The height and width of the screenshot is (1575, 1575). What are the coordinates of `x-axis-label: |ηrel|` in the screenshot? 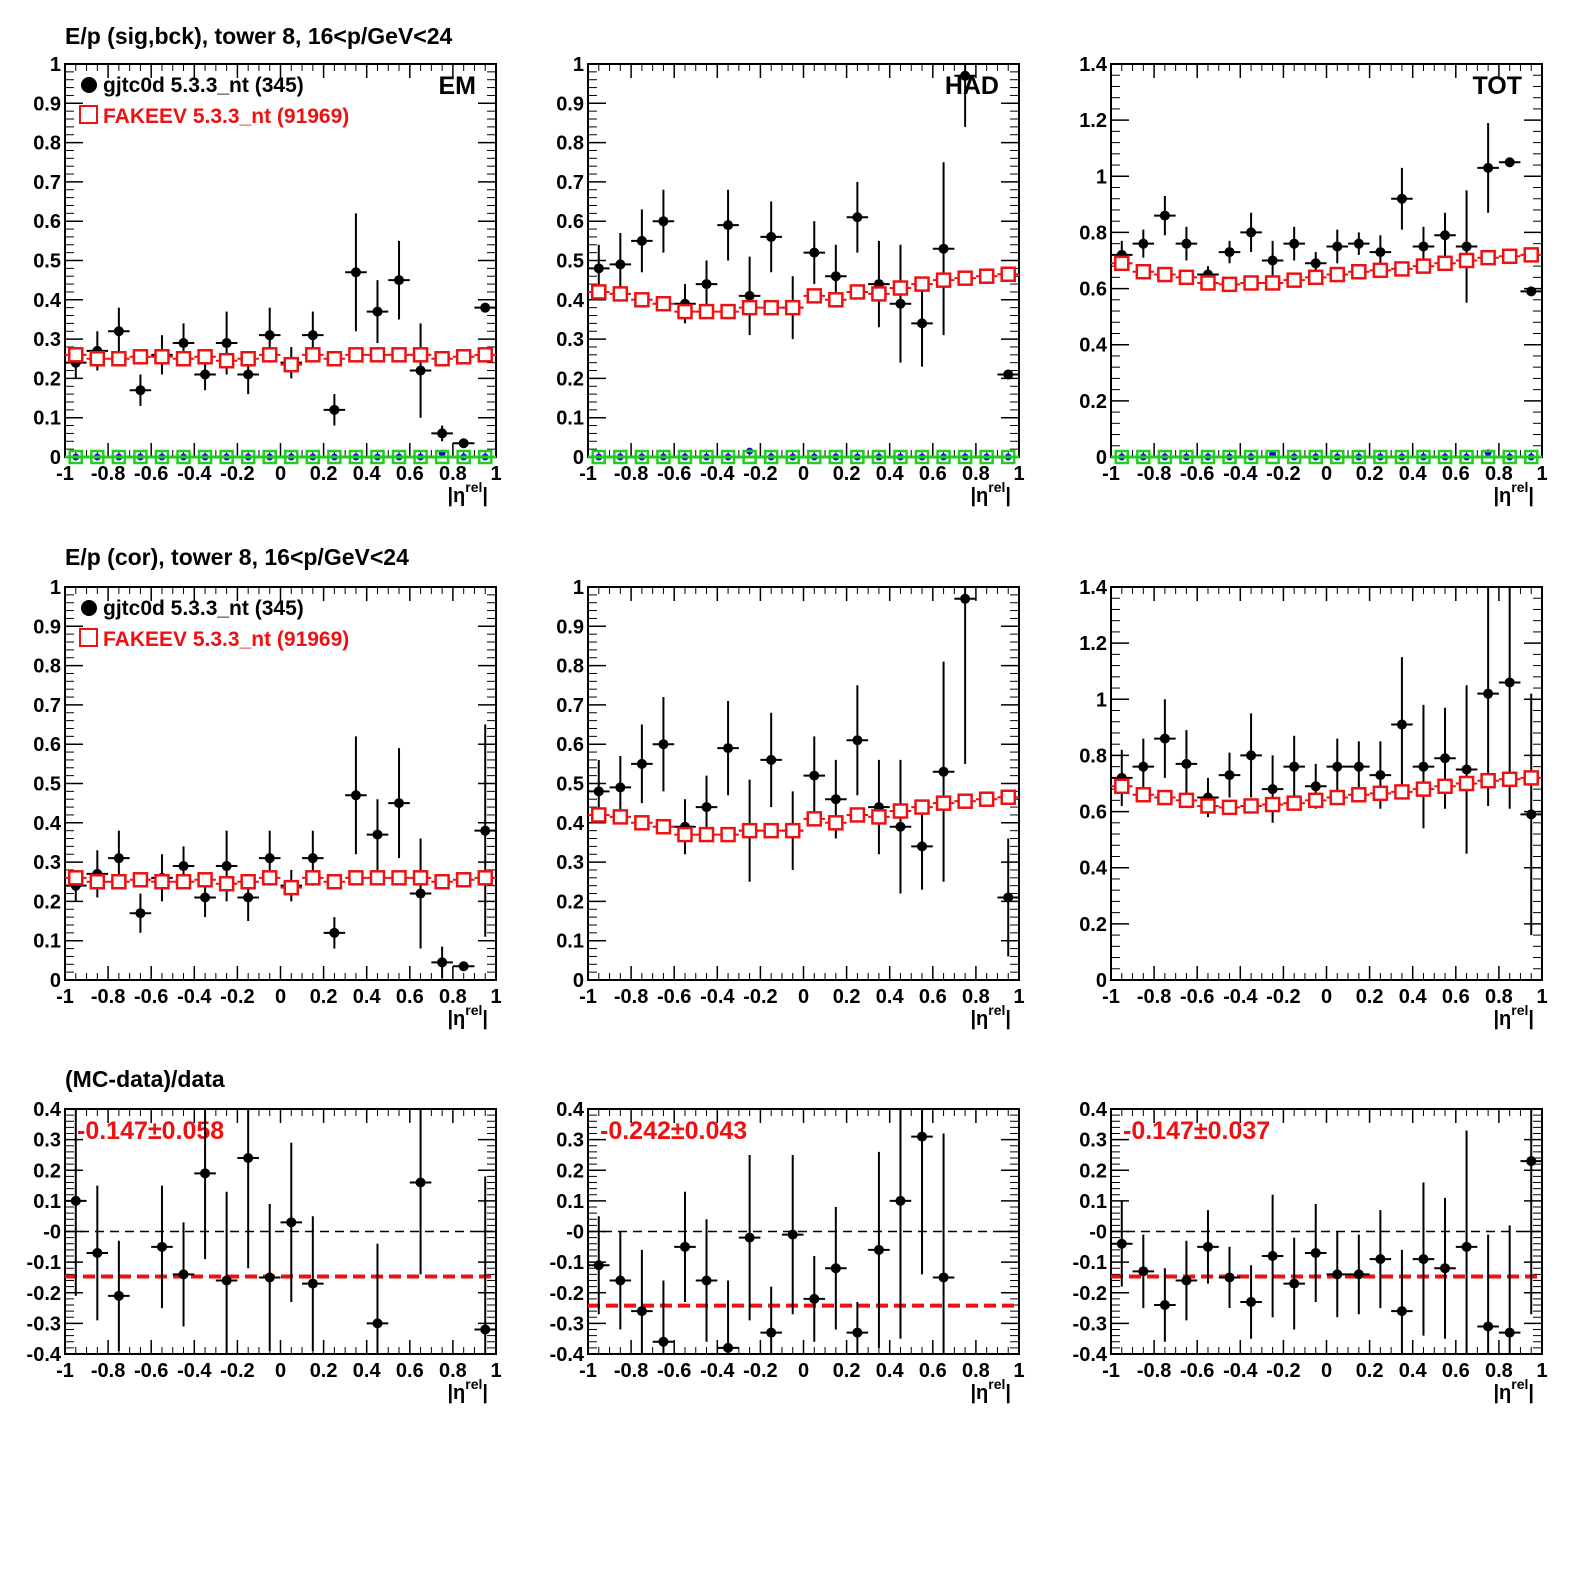 It's located at (467, 493).